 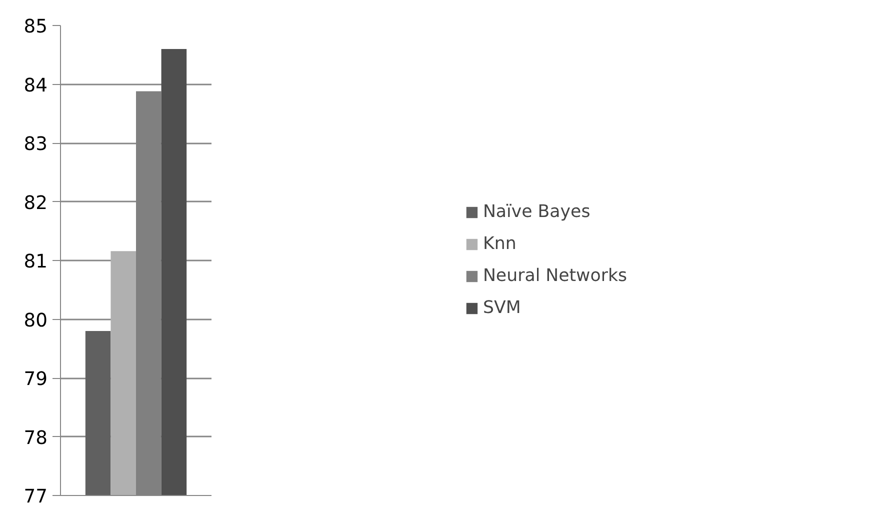 I want to click on legend-label: Knn, so click(x=499, y=244).